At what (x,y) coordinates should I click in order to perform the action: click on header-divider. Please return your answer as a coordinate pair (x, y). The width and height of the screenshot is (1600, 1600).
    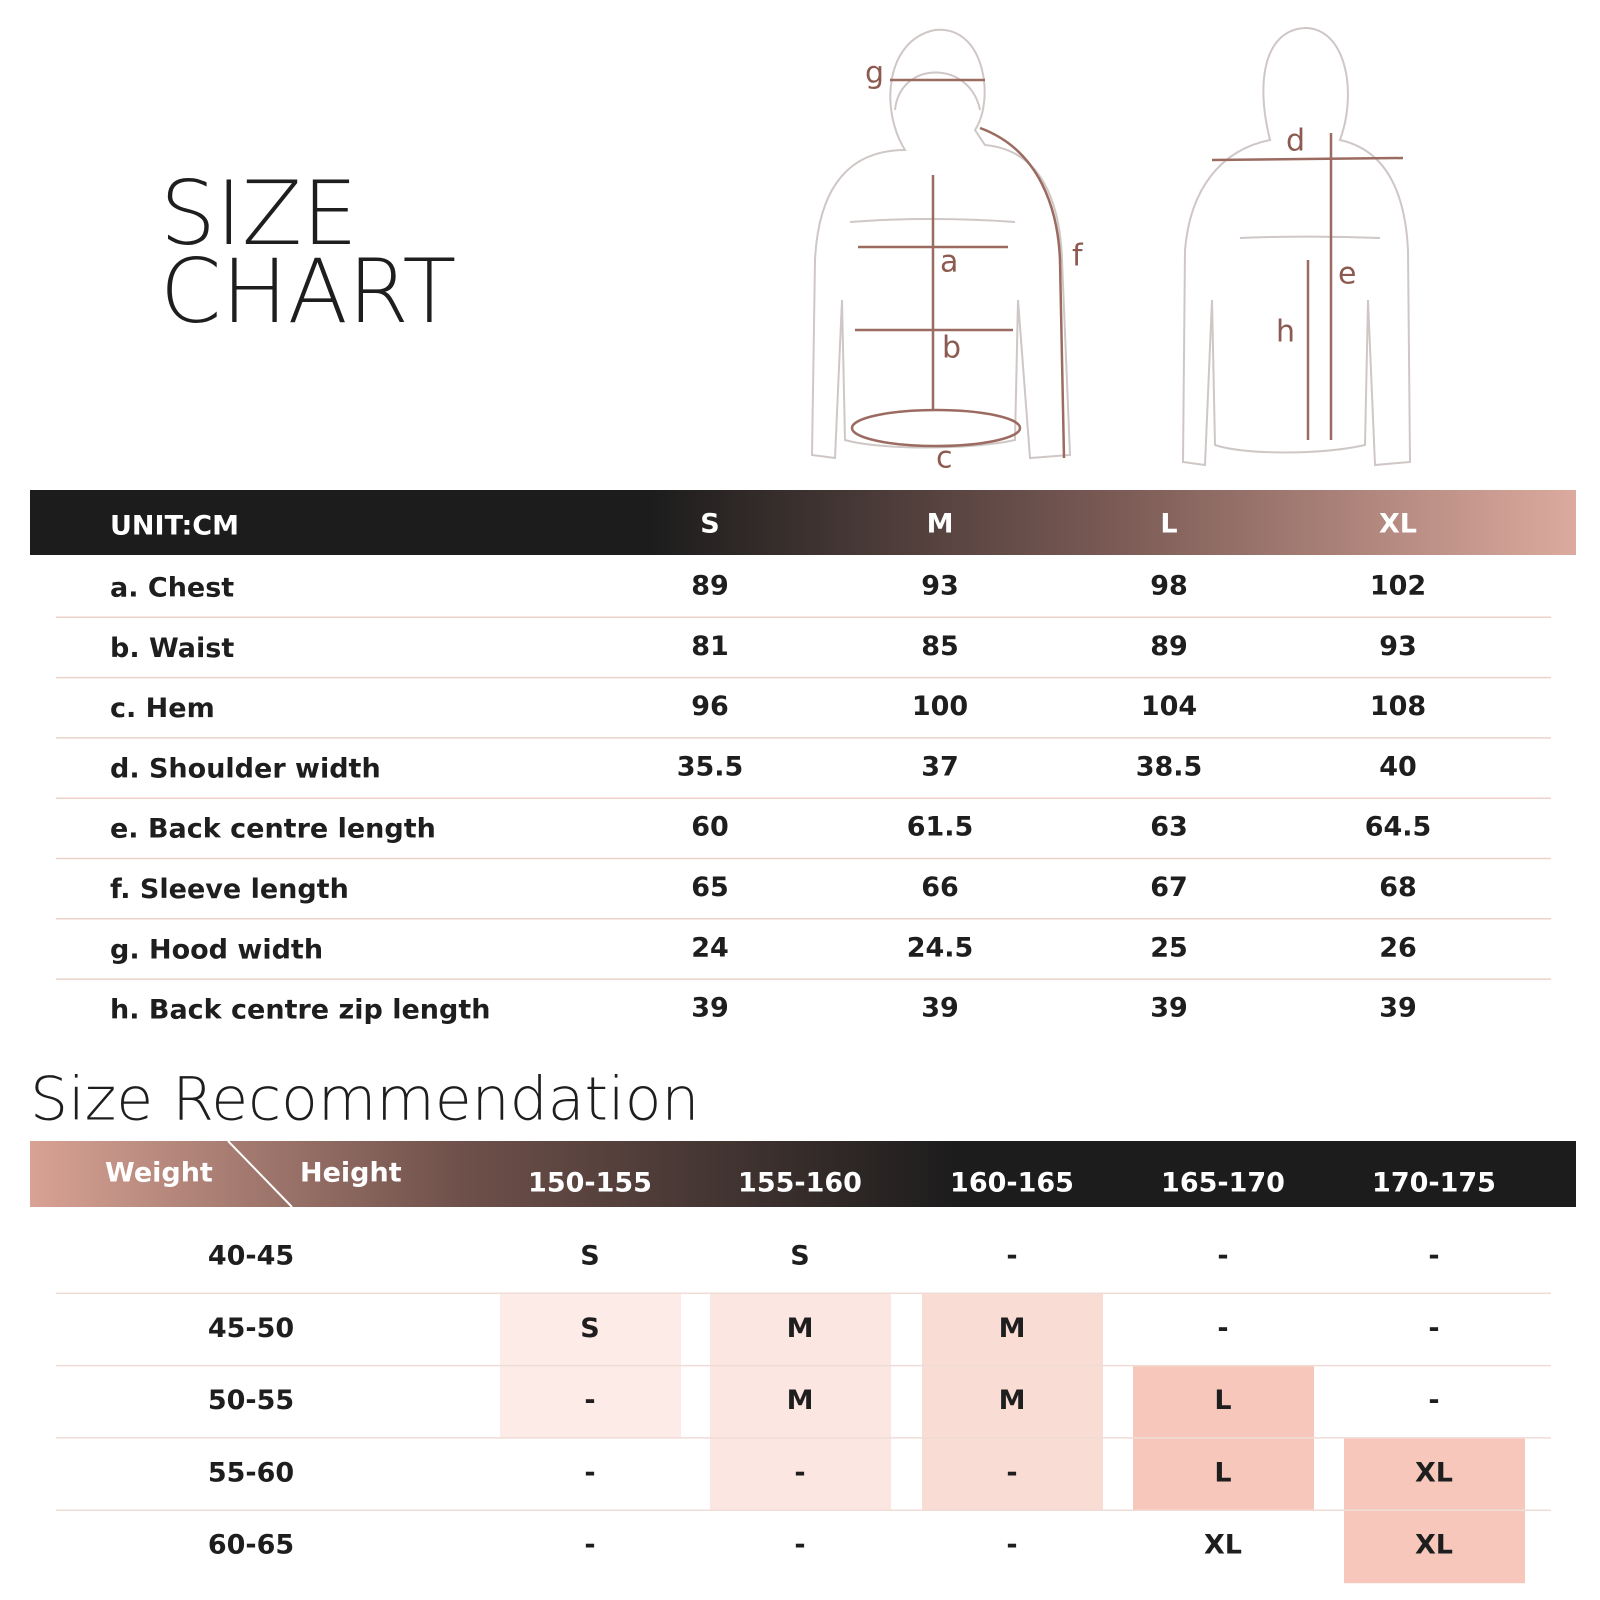
    Looking at the image, I should click on (260, 1174).